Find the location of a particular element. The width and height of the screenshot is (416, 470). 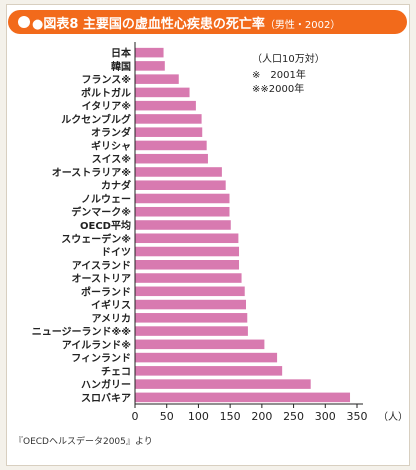

category-label: スロバキア is located at coordinates (106, 398).